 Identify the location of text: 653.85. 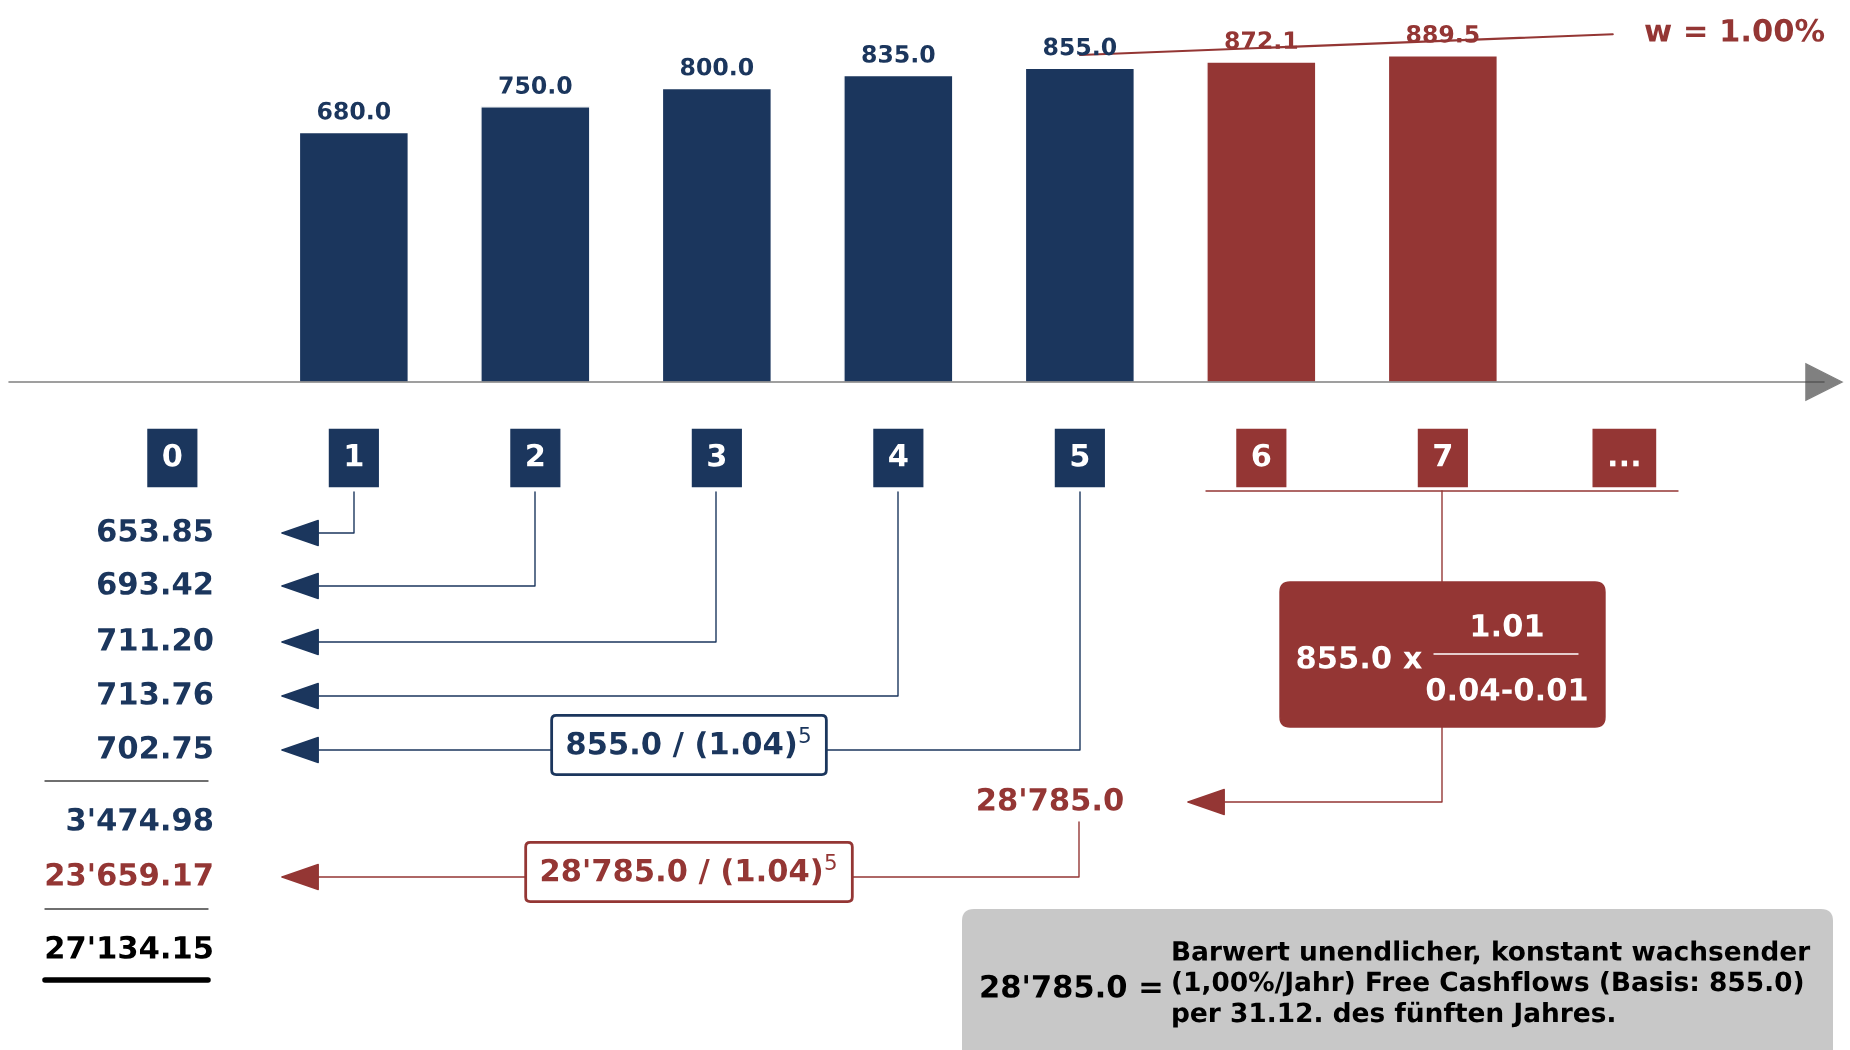
(154, 530).